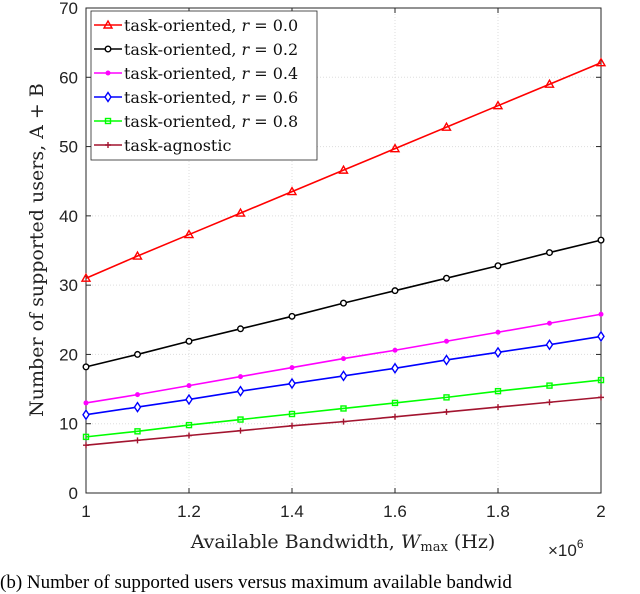 The height and width of the screenshot is (594, 640). I want to click on legend-label: task-oriented, r = 0.2, so click(211, 49).